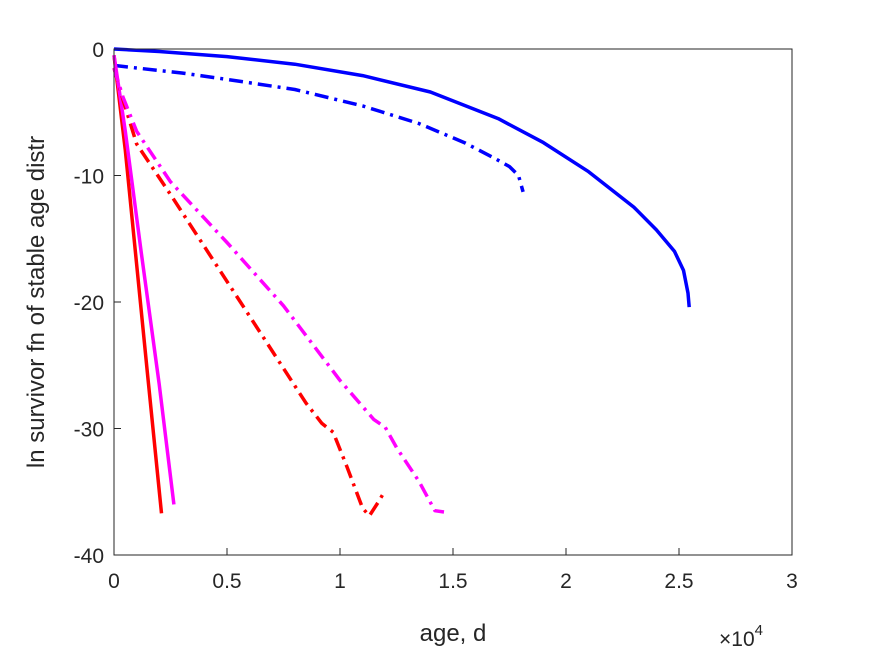 Image resolution: width=875 pixels, height=656 pixels. I want to click on y-axis: 0 -10 -20 -30 -40, so click(97, 303).